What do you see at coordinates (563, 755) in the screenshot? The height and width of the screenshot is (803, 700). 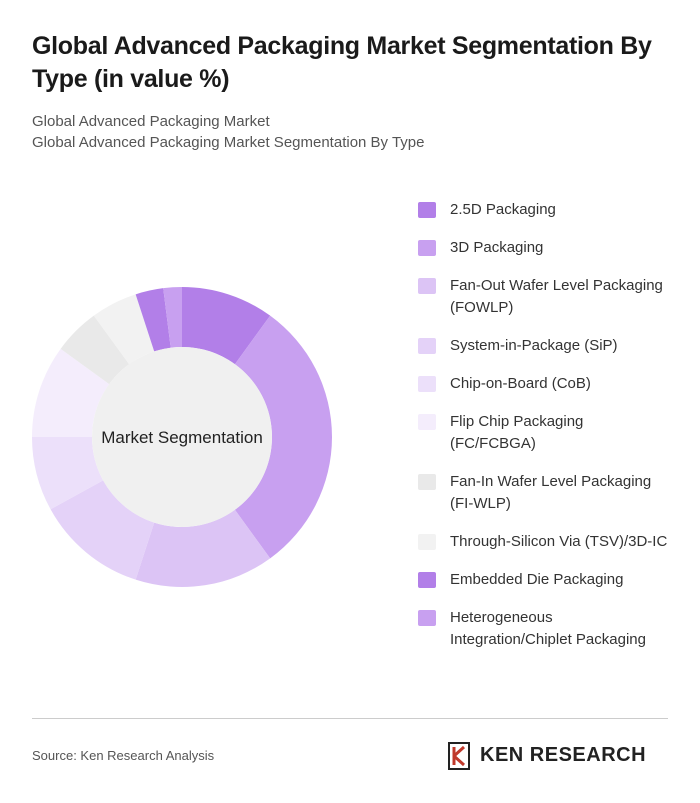 I see `brand: KEN RESEARCH` at bounding box center [563, 755].